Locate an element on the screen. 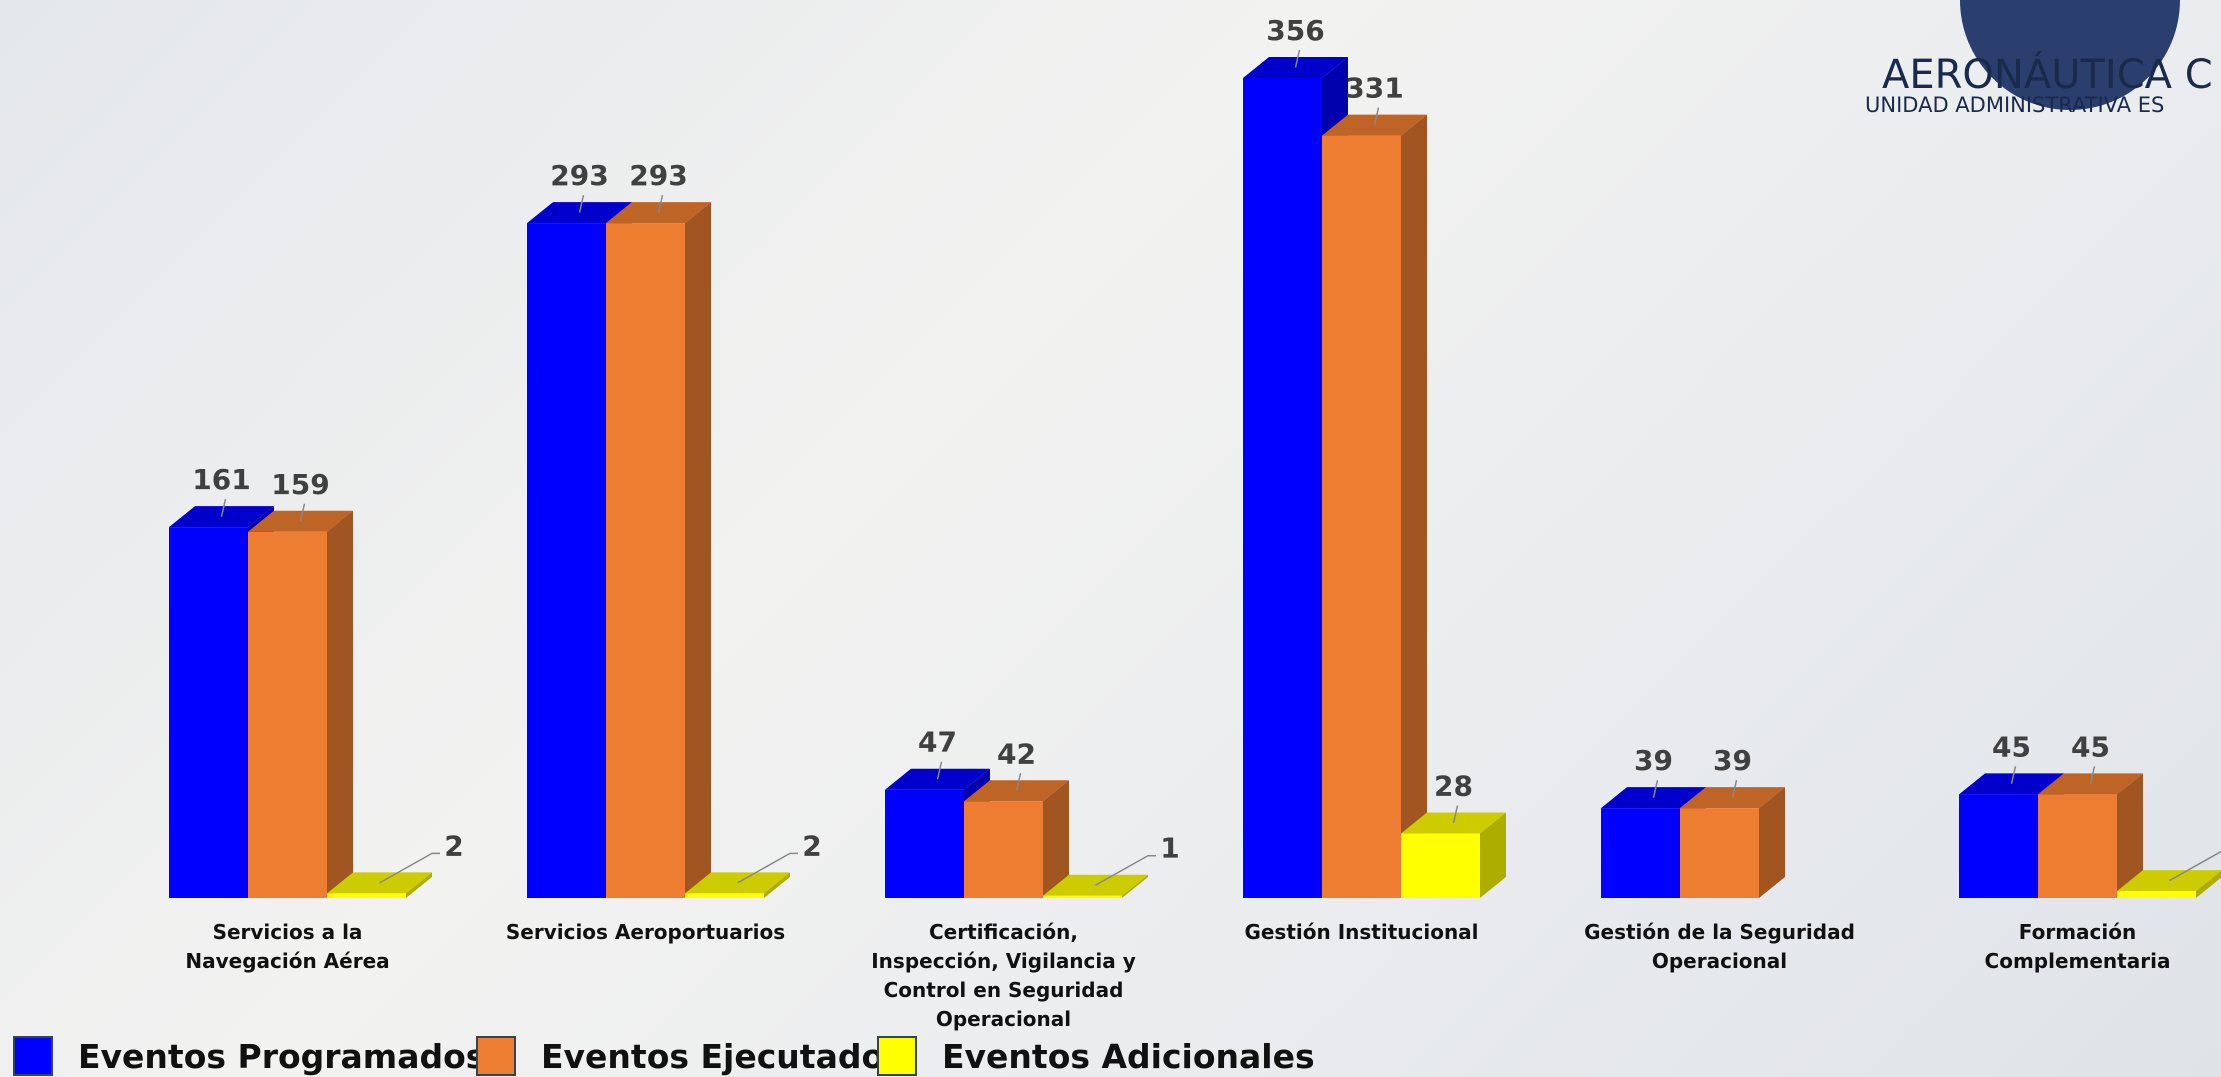  category-label: Servicios Aeroportuarios is located at coordinates (645, 932).